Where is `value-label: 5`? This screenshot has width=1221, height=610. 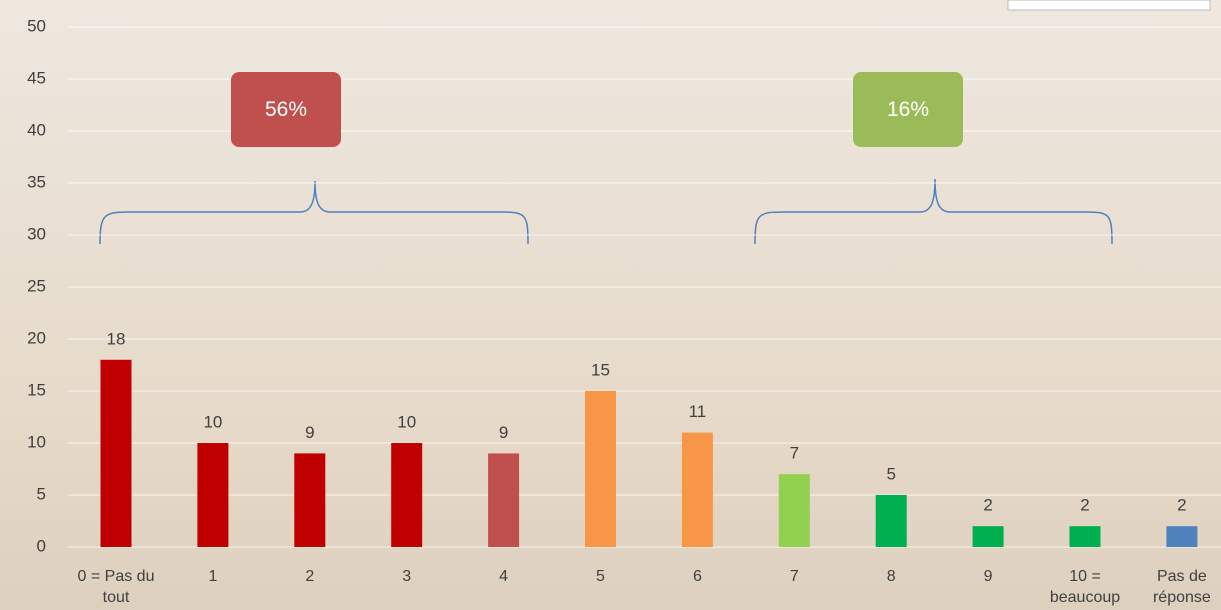 value-label: 5 is located at coordinates (890, 473).